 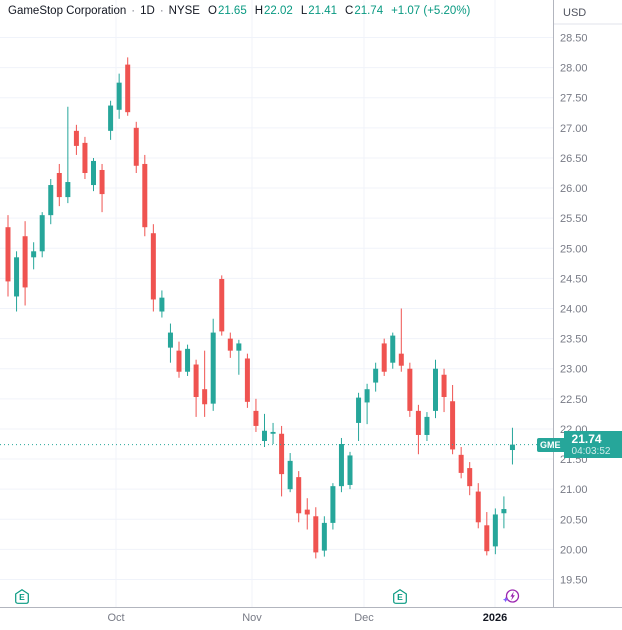 What do you see at coordinates (252, 618) in the screenshot?
I see `time-tick-label: Nov` at bounding box center [252, 618].